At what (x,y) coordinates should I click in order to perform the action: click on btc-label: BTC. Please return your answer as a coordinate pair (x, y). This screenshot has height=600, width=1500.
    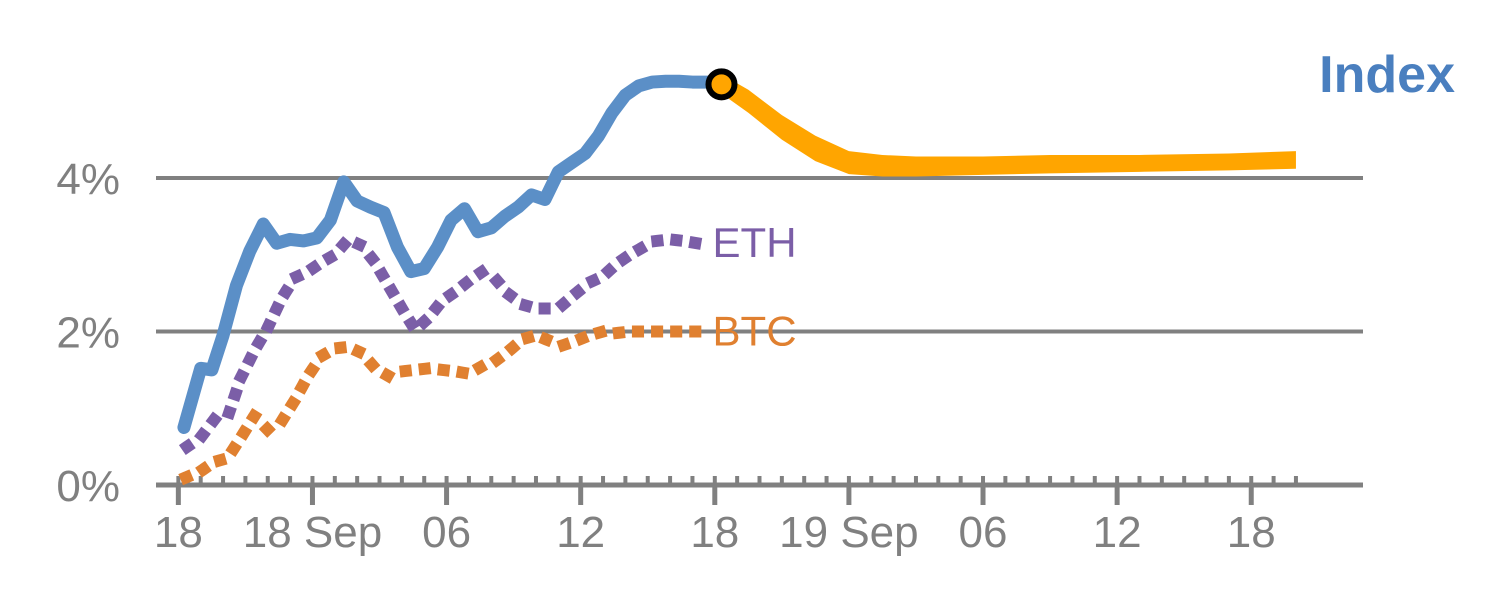
    Looking at the image, I should click on (755, 331).